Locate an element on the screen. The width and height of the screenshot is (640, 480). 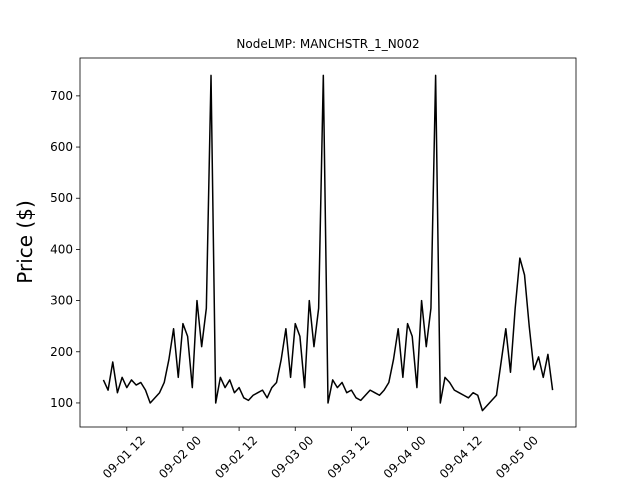
x-tick-label: 09-04 00 is located at coordinates (405, 456).